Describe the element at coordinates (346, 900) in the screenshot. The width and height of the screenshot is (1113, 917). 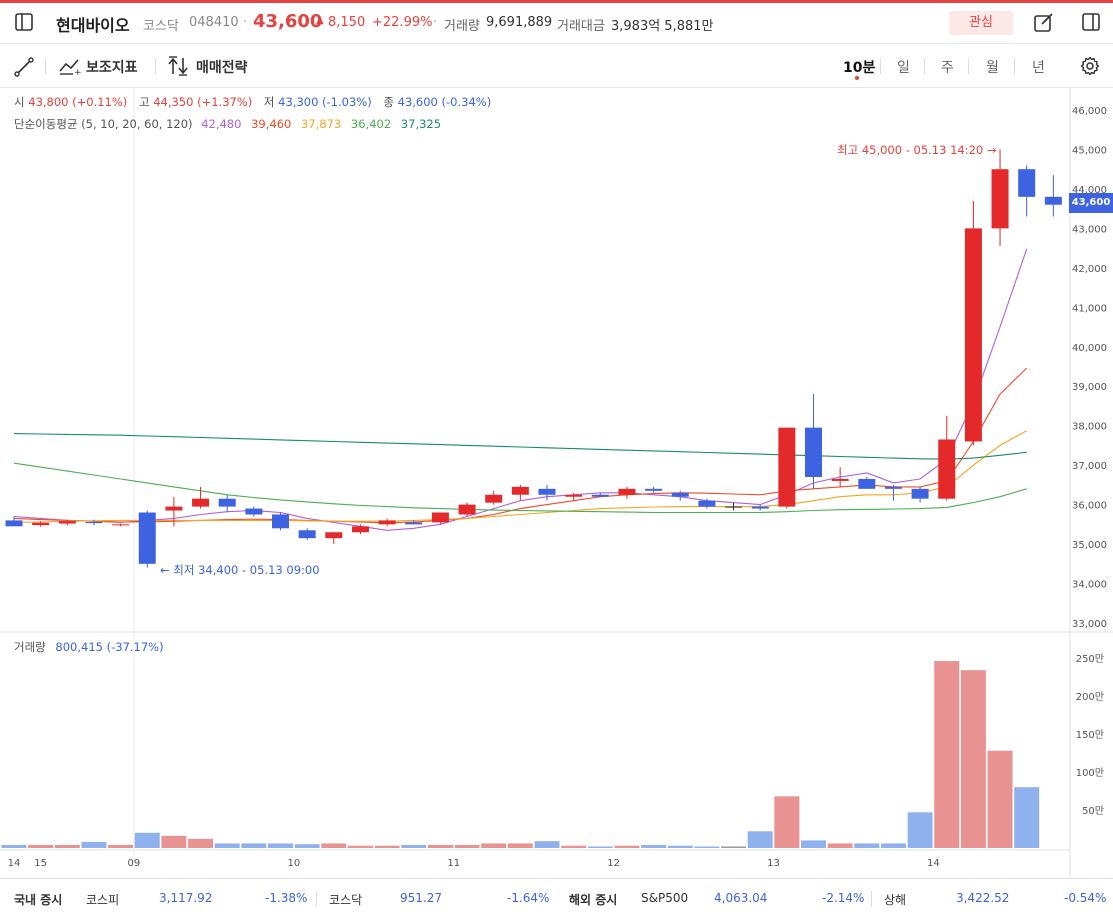
I see `kosdaq-label: 코스닥` at that location.